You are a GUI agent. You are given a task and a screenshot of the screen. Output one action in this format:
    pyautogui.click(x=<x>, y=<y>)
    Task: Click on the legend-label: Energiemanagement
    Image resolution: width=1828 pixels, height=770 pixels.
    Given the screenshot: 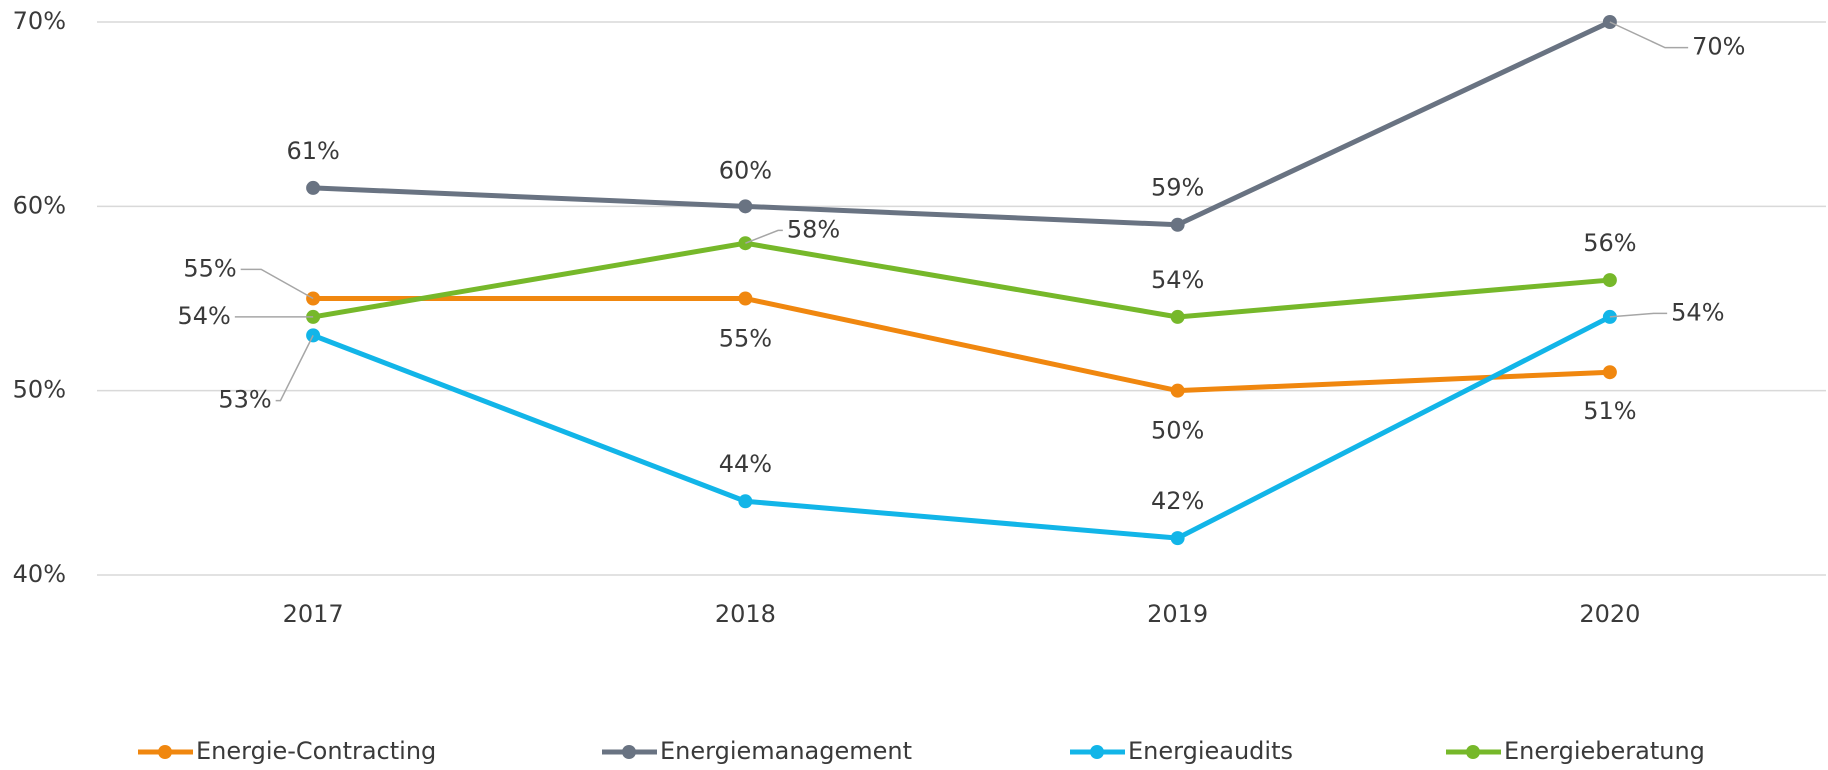 What is the action you would take?
    pyautogui.click(x=786, y=751)
    